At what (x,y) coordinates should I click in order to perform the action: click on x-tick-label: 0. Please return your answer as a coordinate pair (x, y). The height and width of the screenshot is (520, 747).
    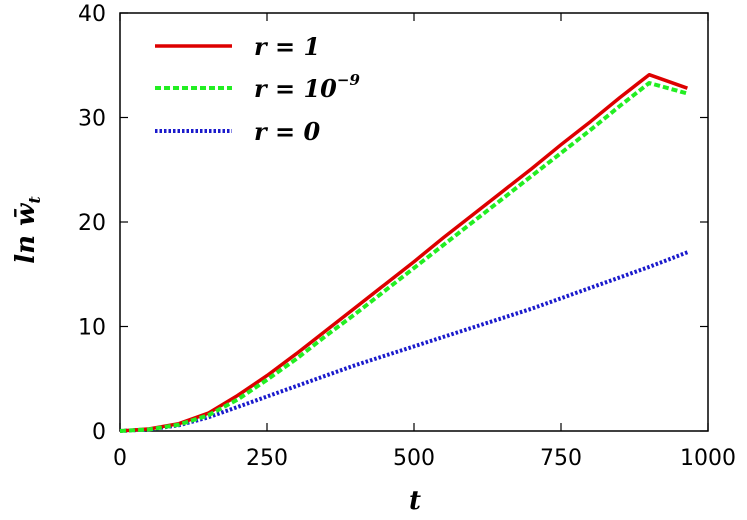
    Looking at the image, I should click on (120, 458).